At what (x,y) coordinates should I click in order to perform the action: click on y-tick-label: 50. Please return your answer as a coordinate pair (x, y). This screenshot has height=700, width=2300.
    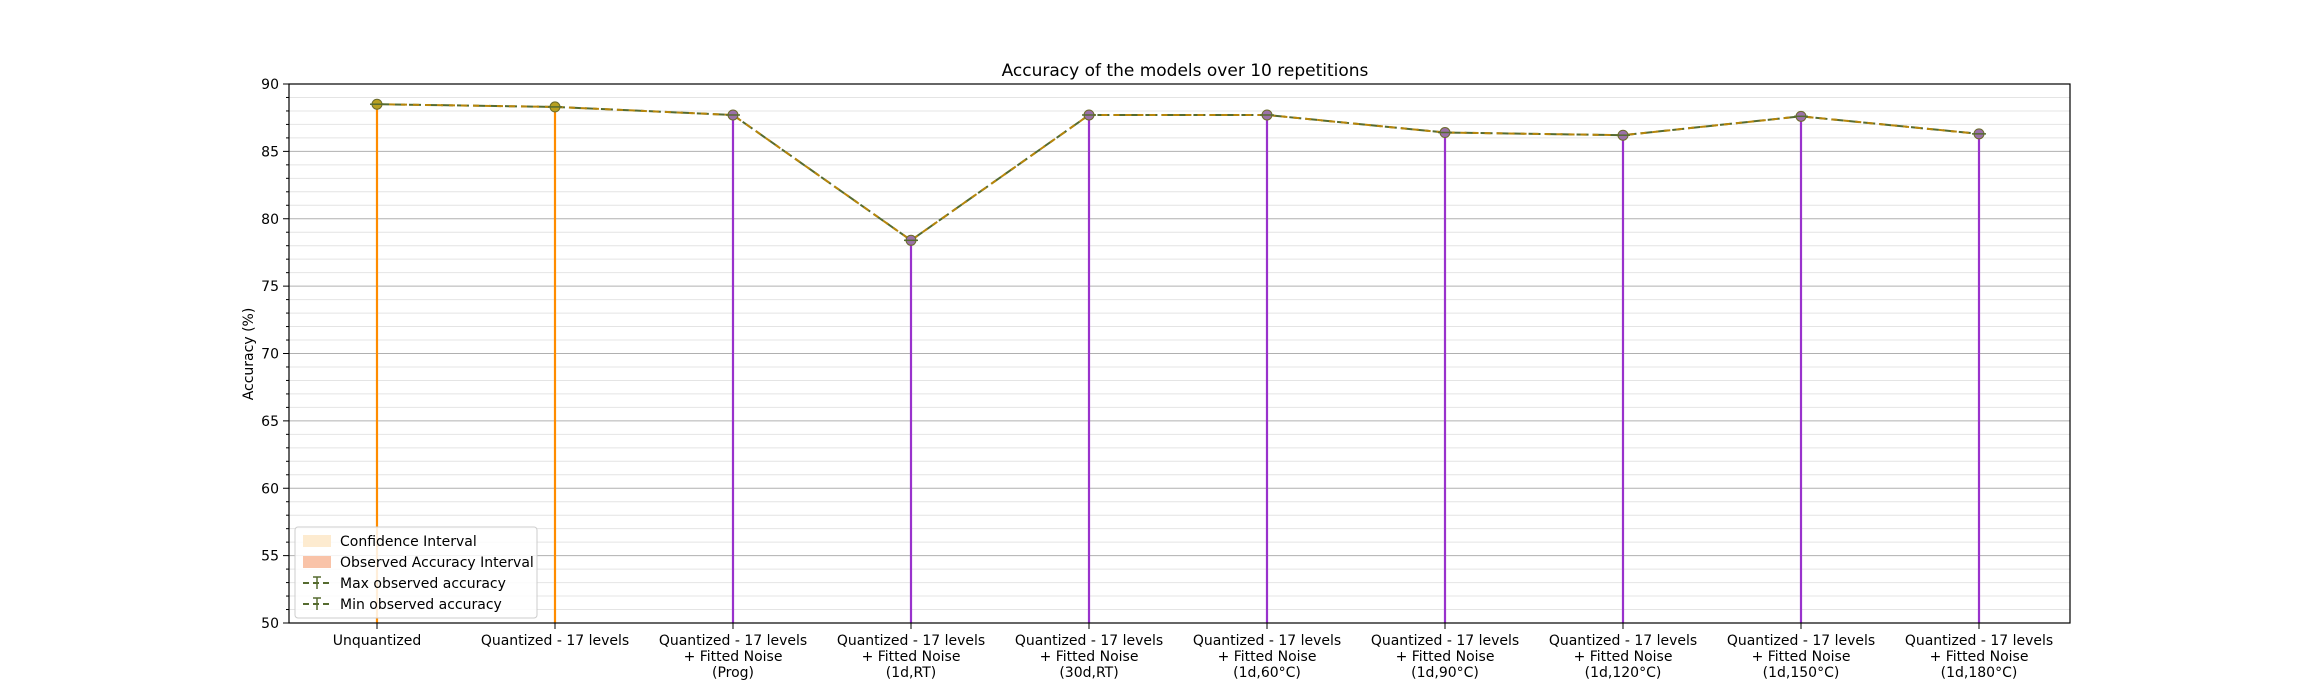
    Looking at the image, I should click on (270, 624).